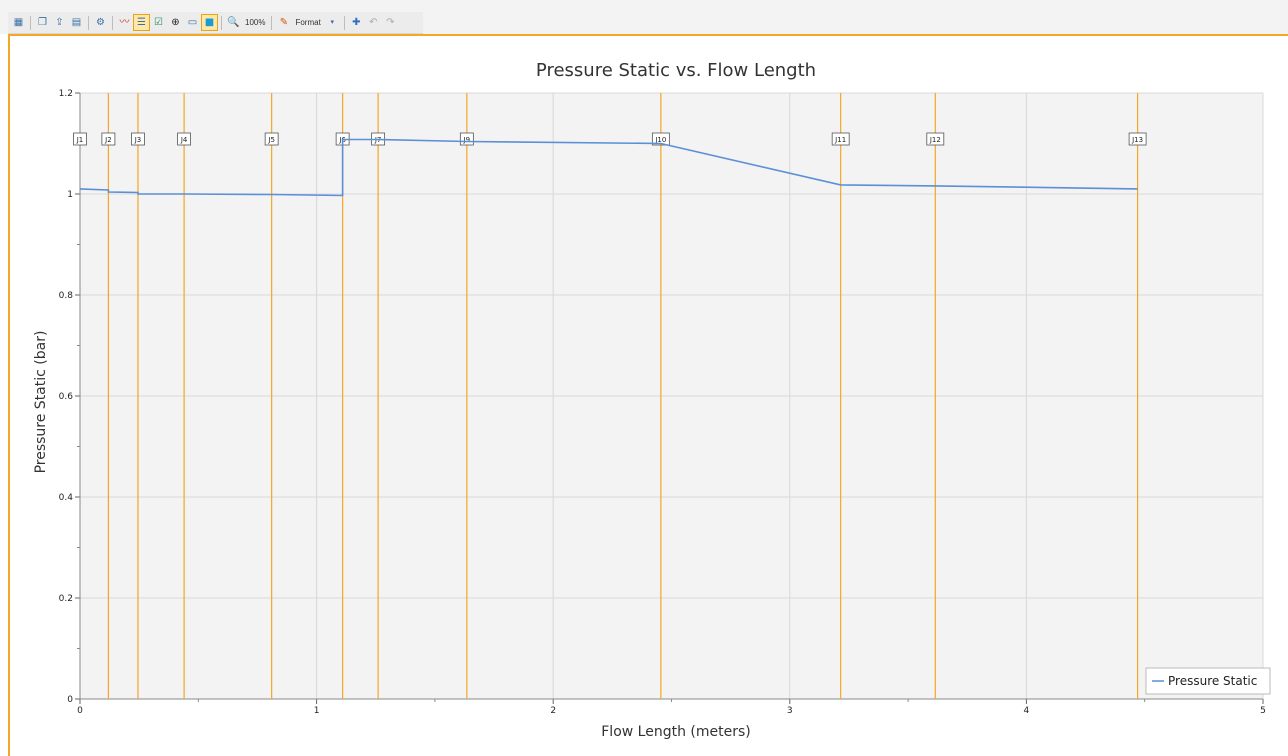 Image resolution: width=1288 pixels, height=756 pixels. Describe the element at coordinates (42, 22) in the screenshot. I see `copy-icon: ❐` at that location.